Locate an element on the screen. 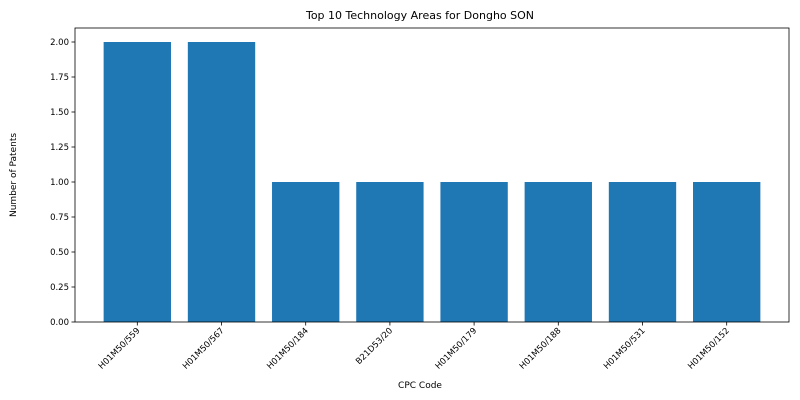 The width and height of the screenshot is (800, 400). x-axis-label: CPC Code is located at coordinates (420, 386).